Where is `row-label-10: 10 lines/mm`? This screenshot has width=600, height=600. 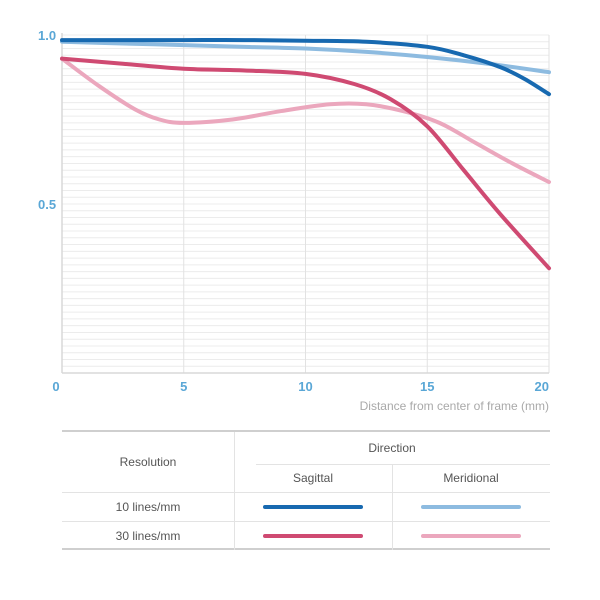 row-label-10: 10 lines/mm is located at coordinates (148, 506).